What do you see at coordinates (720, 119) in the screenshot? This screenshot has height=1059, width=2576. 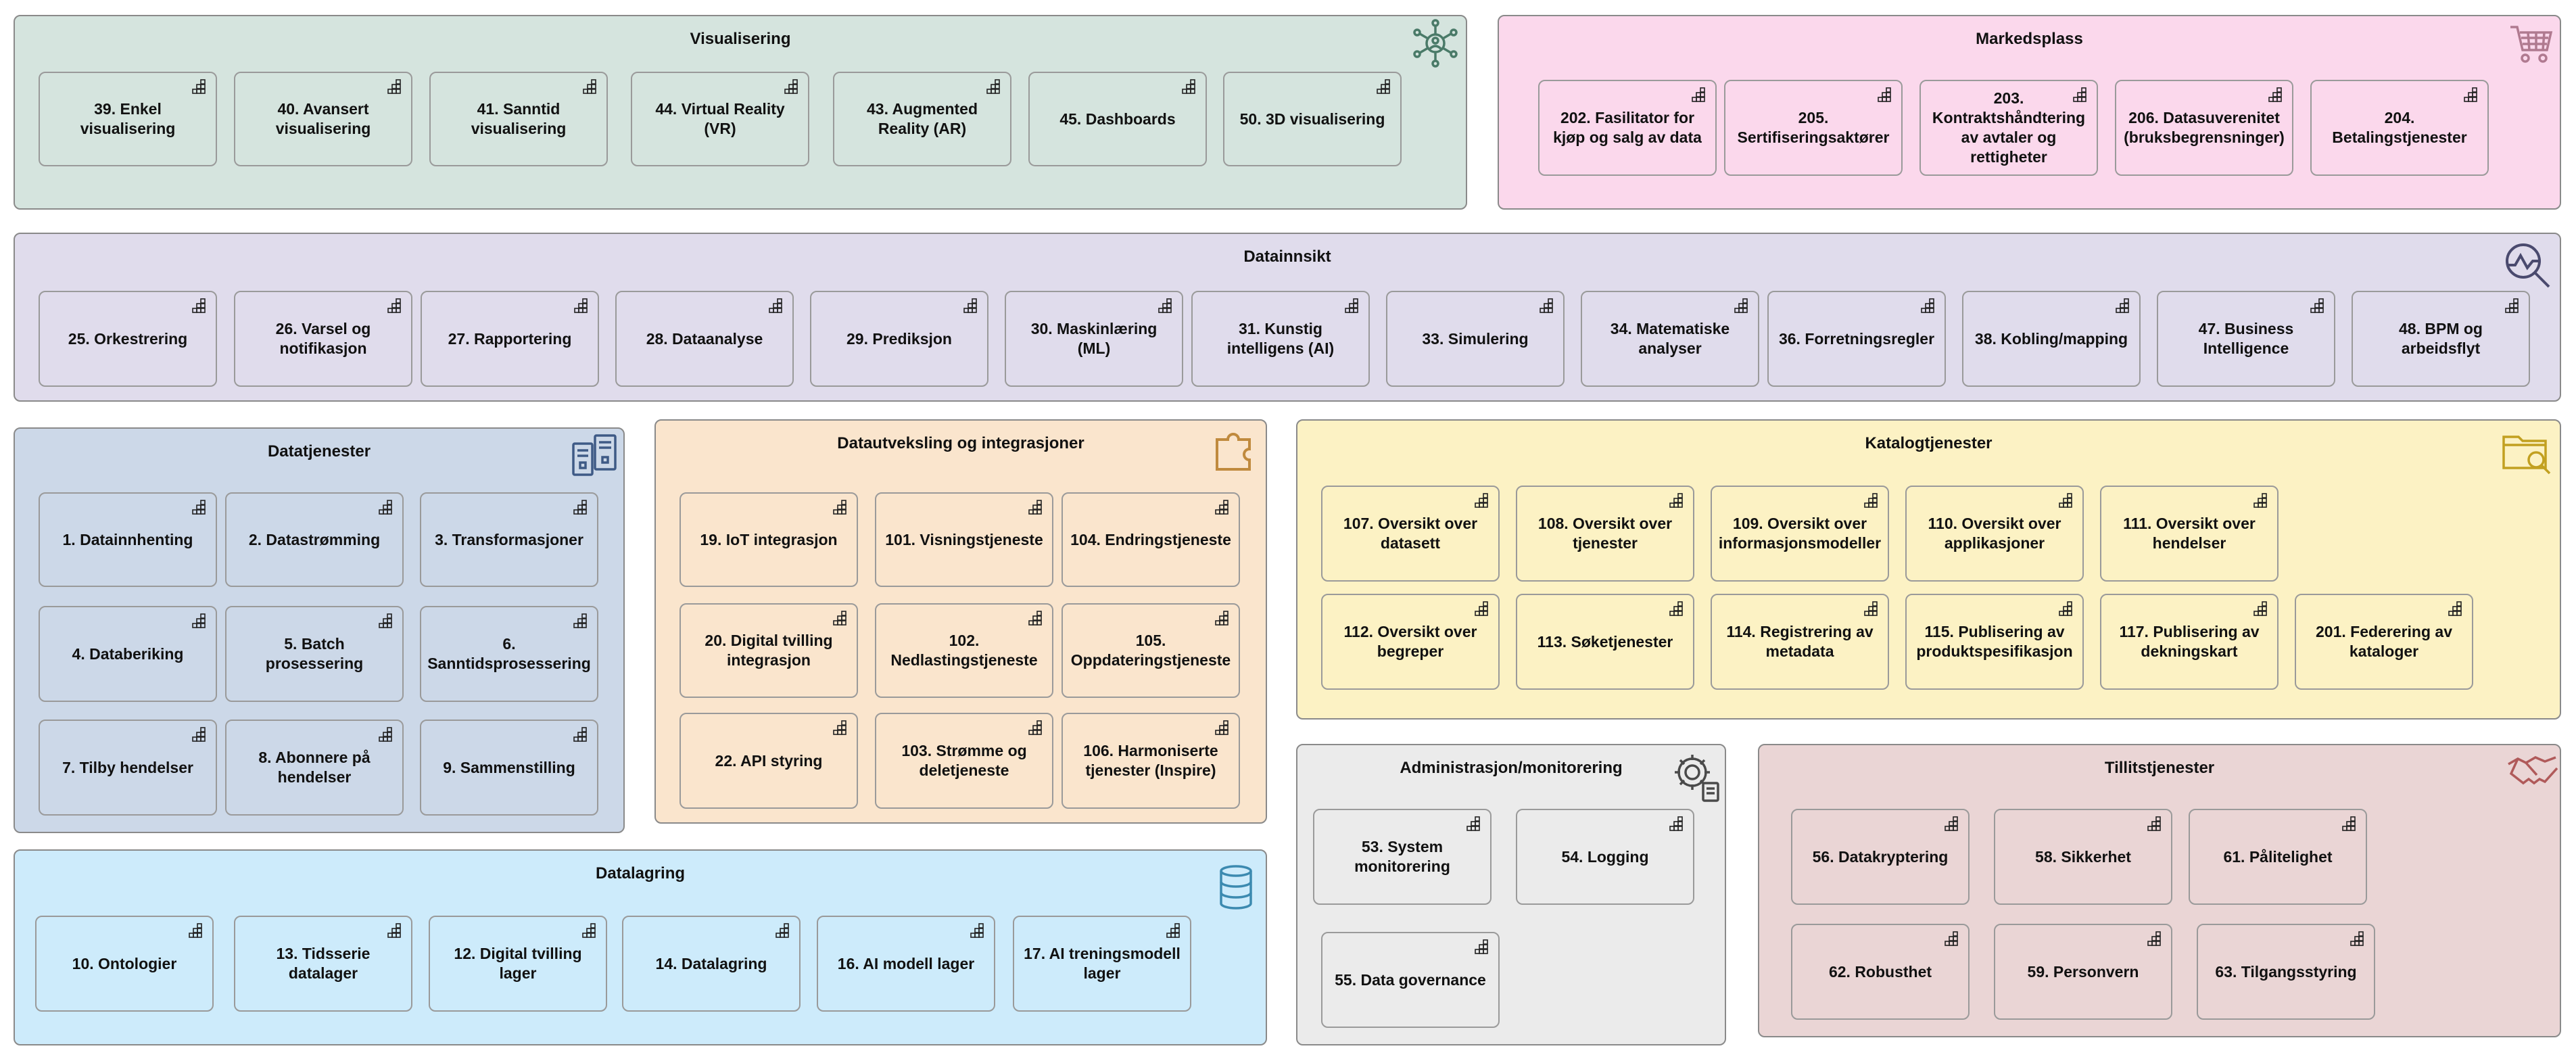 I see `component-box: 44. Virtual Reality (VR)` at bounding box center [720, 119].